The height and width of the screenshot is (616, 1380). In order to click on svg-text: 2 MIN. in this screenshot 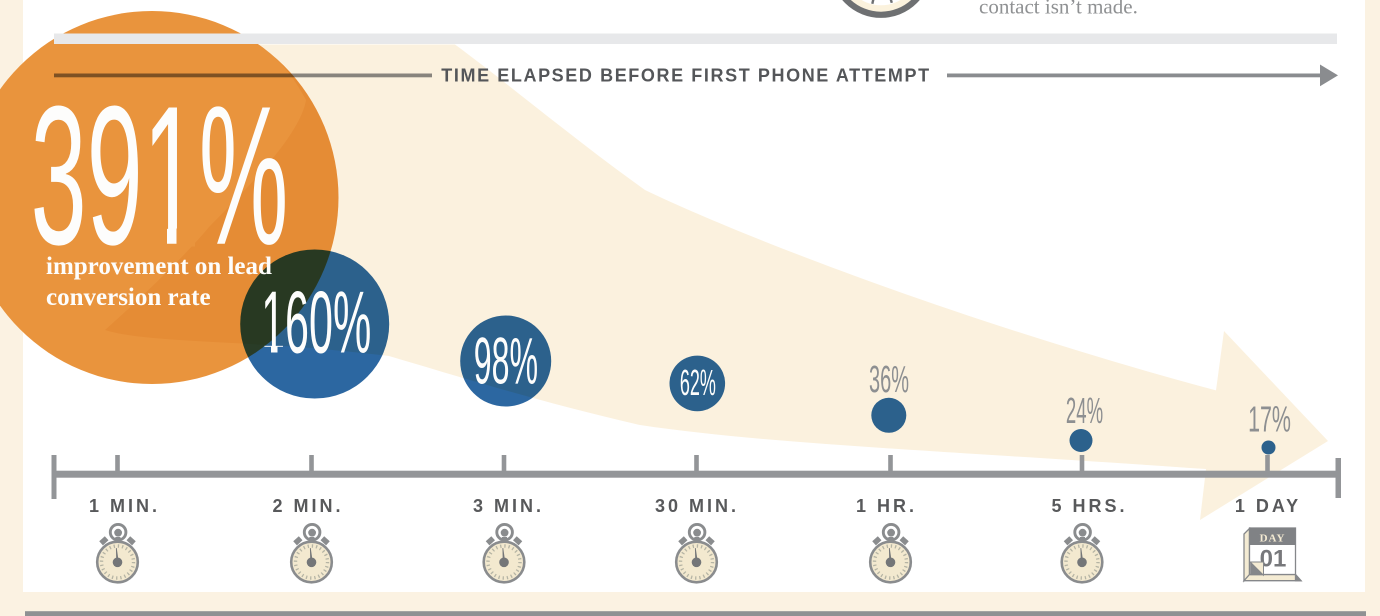, I will do `click(307, 506)`.